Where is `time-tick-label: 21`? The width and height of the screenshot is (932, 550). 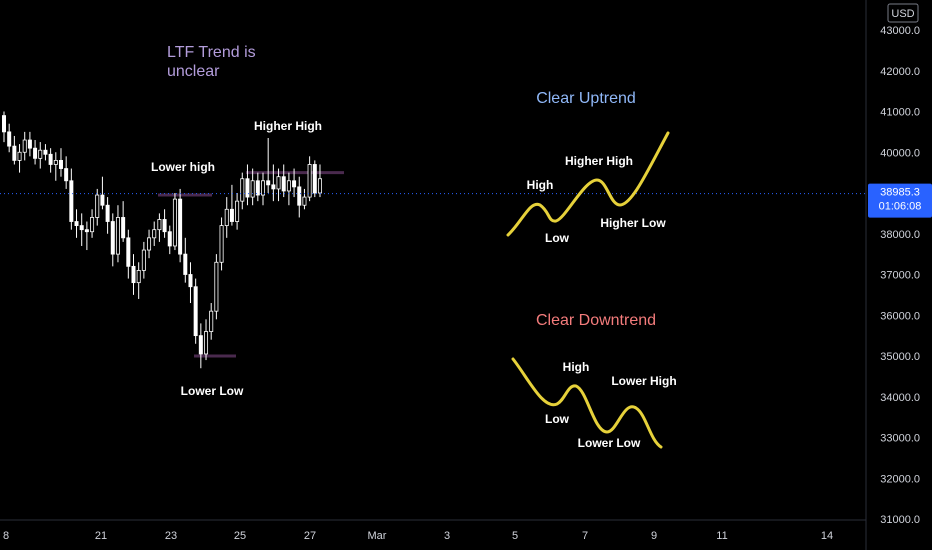
time-tick-label: 21 is located at coordinates (101, 536).